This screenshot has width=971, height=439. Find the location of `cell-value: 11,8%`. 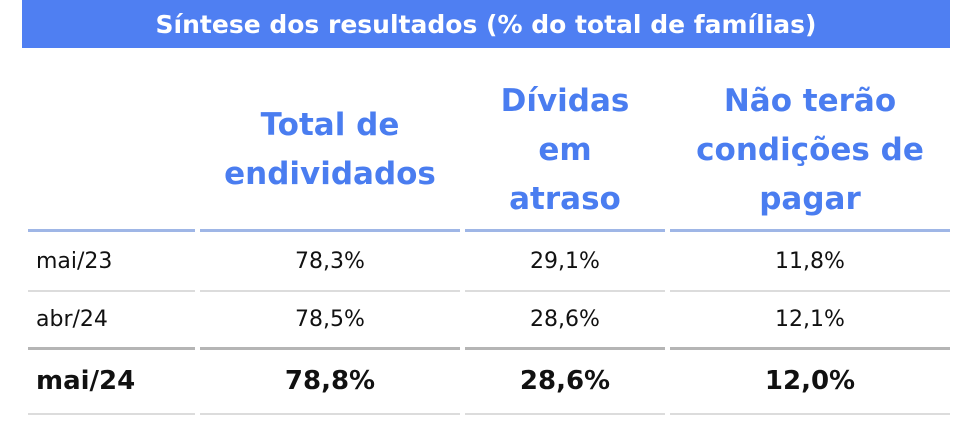

cell-value: 11,8% is located at coordinates (810, 261).